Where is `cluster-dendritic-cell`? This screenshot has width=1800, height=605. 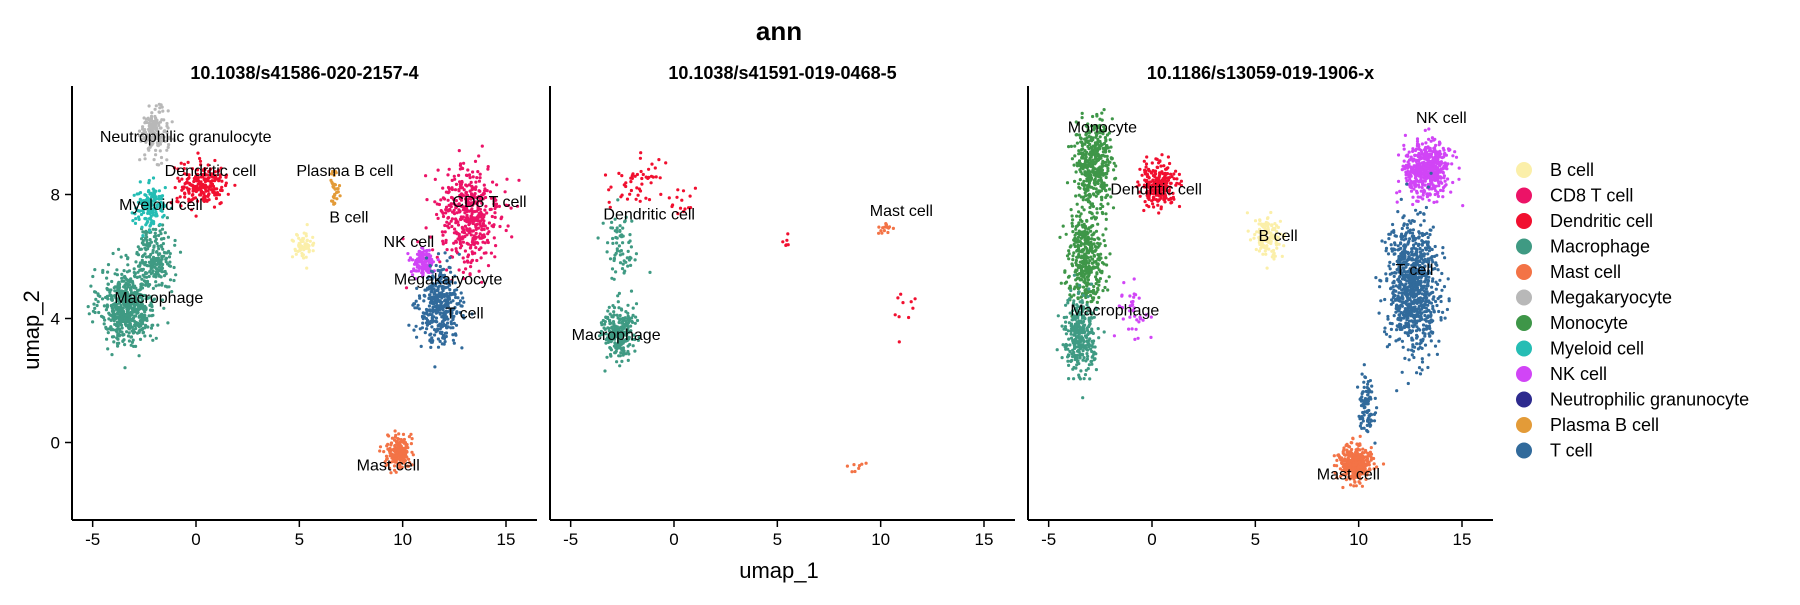 cluster-dendritic-cell is located at coordinates (905, 318).